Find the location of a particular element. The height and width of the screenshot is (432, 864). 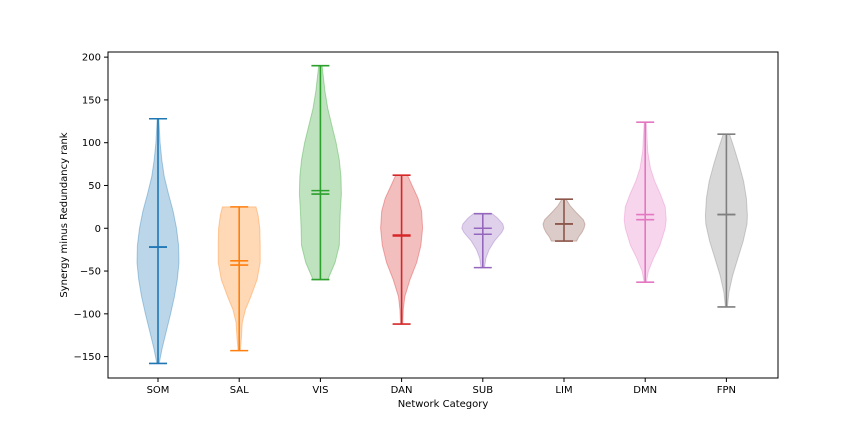

violin-vis is located at coordinates (320, 172).